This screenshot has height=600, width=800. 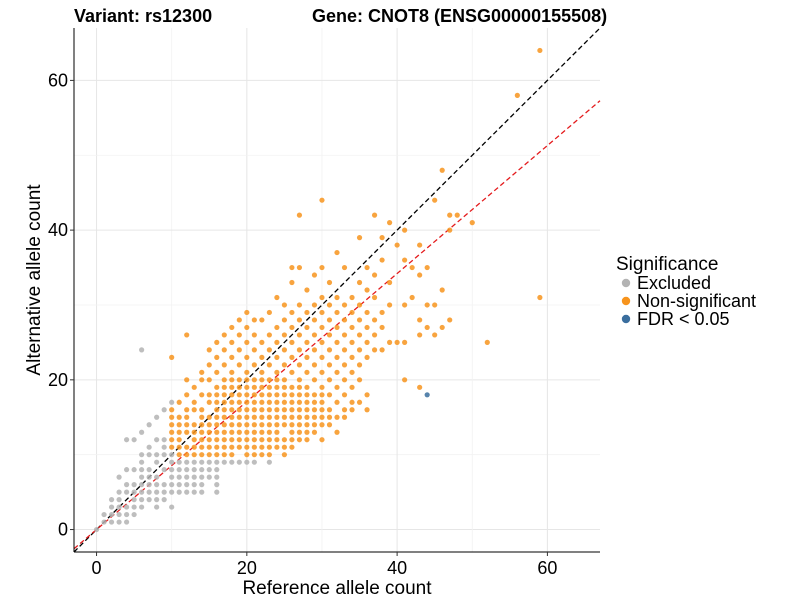 I want to click on x-axis-title: Reference allele count, so click(x=337, y=588).